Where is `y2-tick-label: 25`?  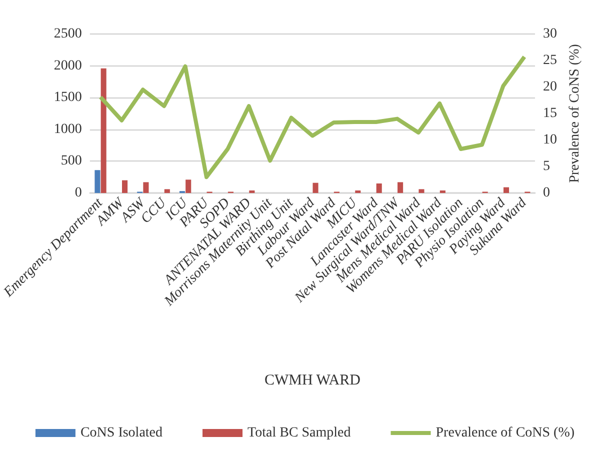
y2-tick-label: 25 is located at coordinates (550, 60).